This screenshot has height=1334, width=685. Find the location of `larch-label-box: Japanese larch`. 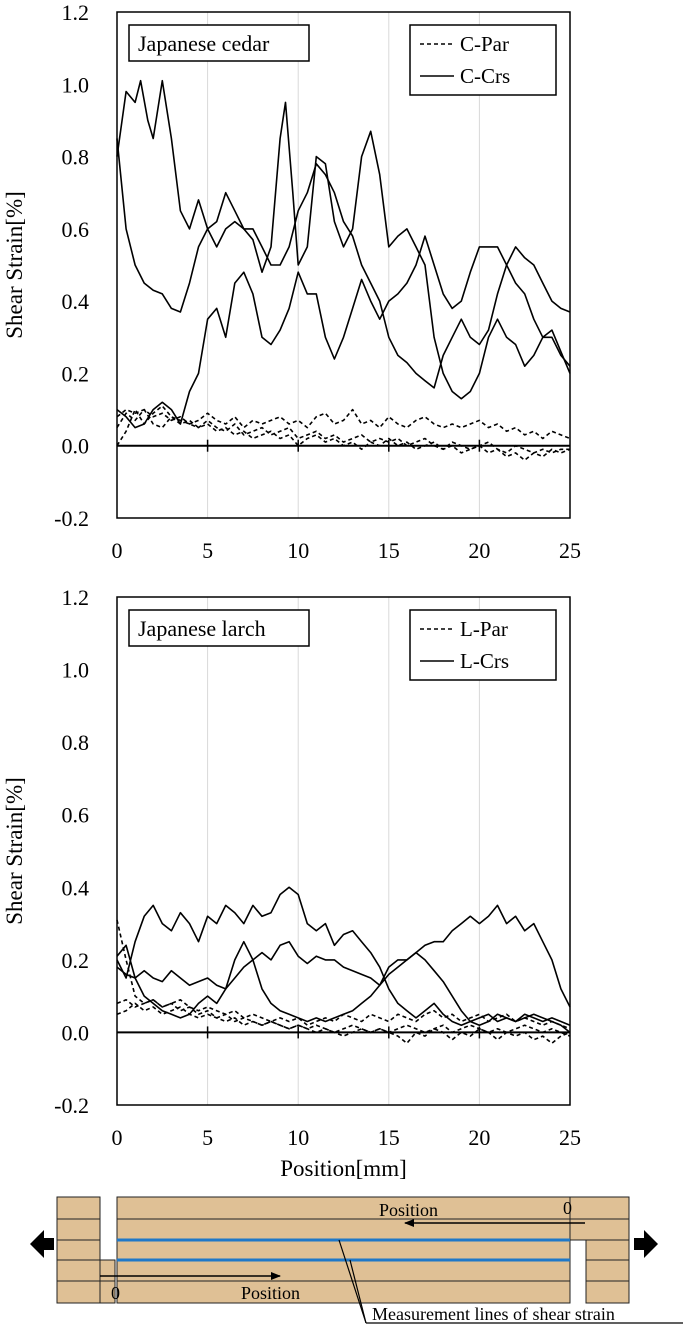

larch-label-box: Japanese larch is located at coordinates (219, 628).